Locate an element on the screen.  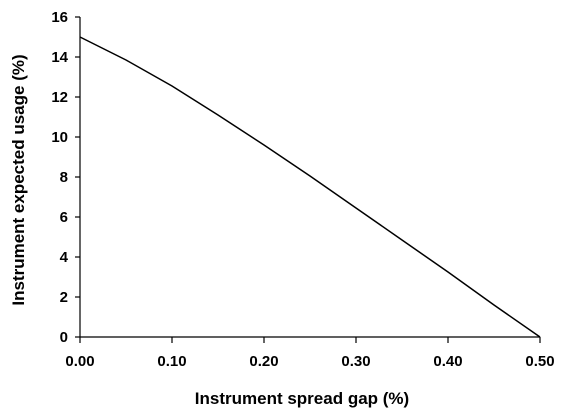
y-tick-label: 0 is located at coordinates (64, 337).